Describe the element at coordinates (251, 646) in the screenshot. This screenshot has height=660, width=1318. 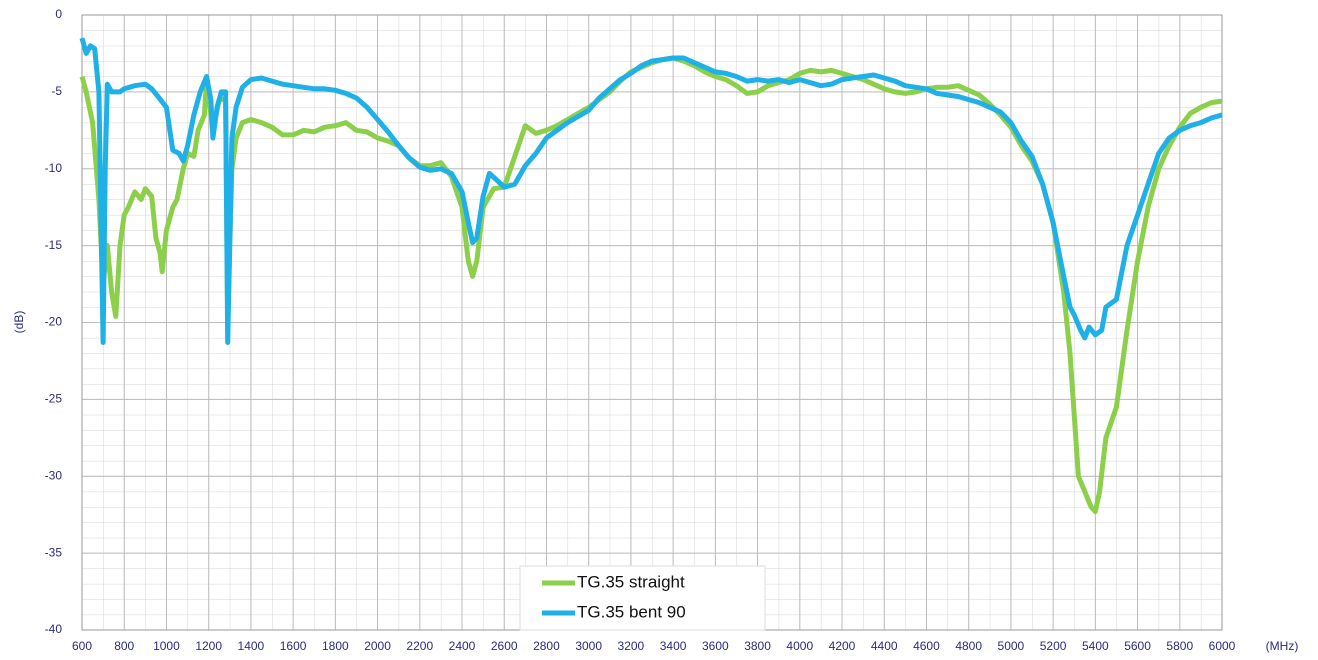
I see `x-tick-label: 1400` at that location.